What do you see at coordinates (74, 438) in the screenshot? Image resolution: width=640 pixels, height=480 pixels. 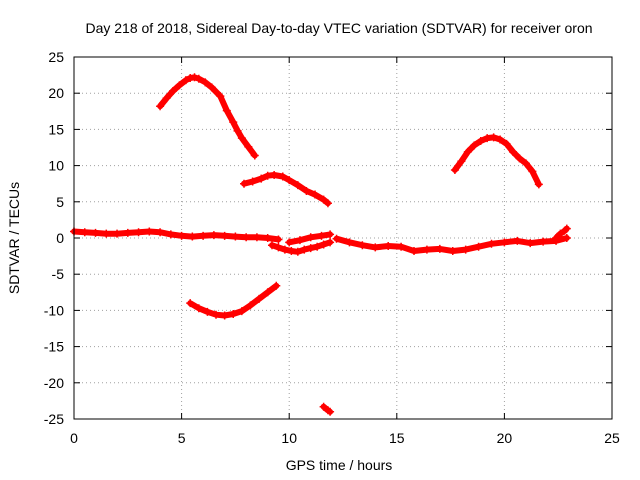 I see `x-tick-label: 0` at bounding box center [74, 438].